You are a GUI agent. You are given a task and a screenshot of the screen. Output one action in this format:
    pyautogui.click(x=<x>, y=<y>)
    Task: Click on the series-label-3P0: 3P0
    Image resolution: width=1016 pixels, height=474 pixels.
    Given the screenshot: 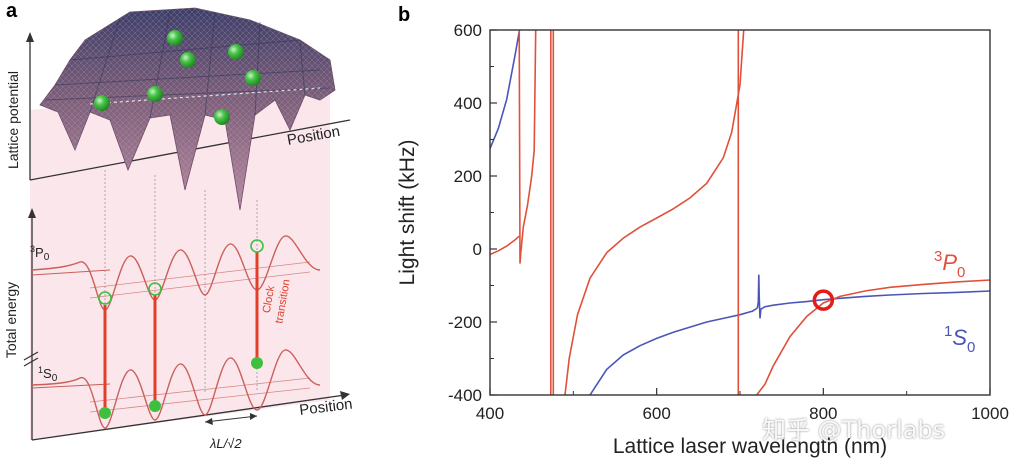 What is the action you would take?
    pyautogui.click(x=949, y=264)
    